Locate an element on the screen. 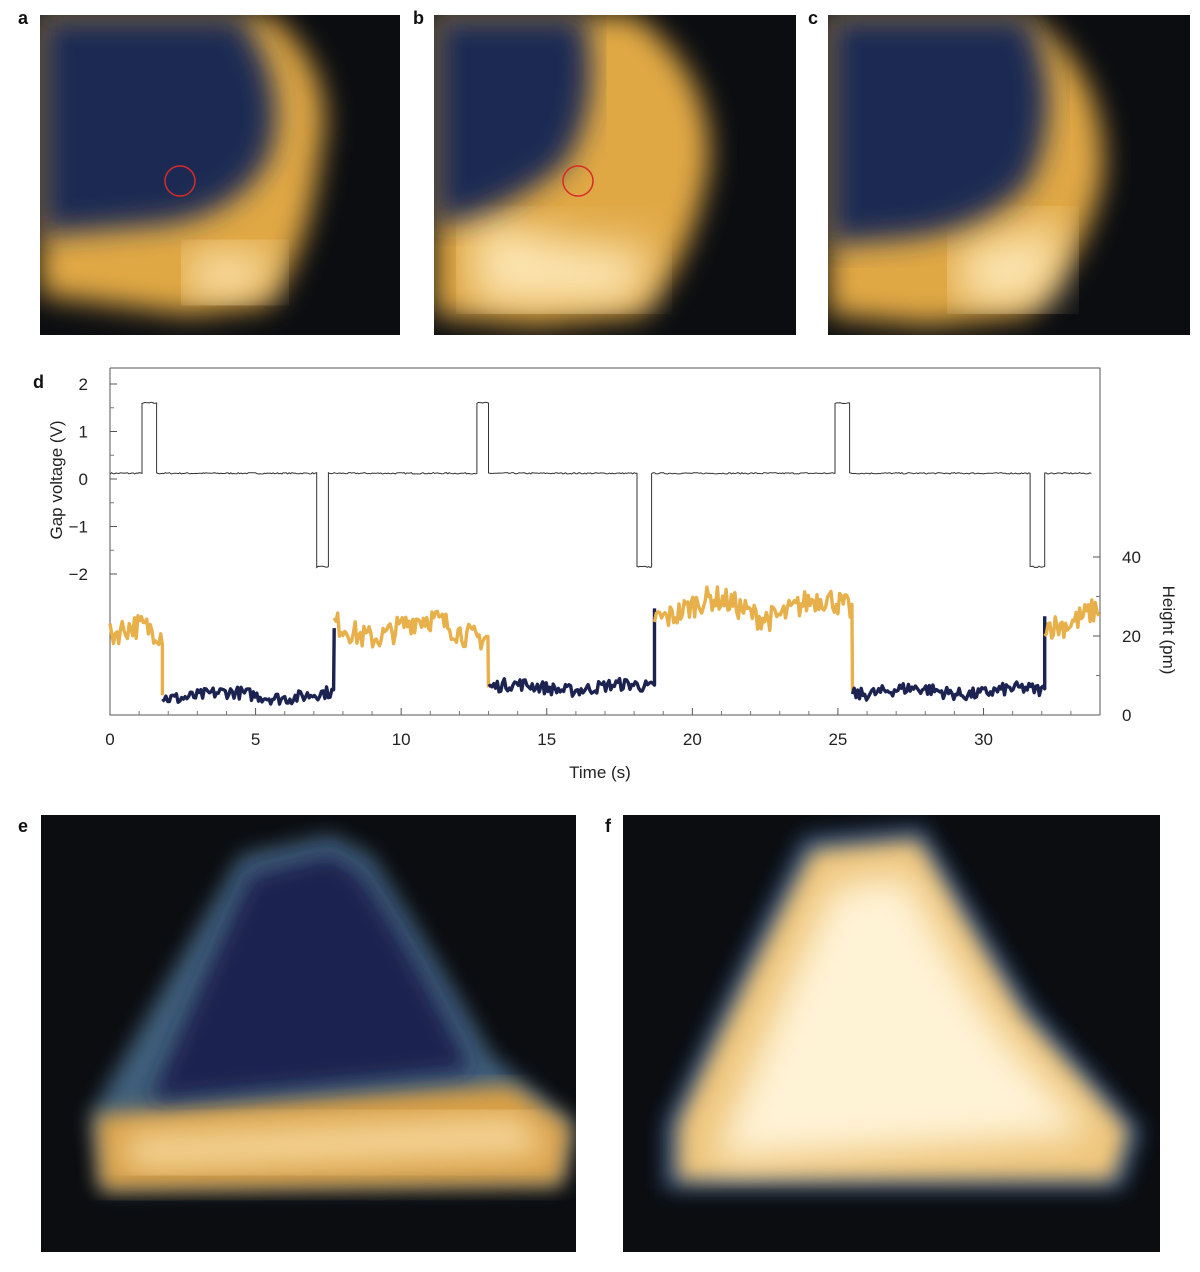  x-tick-label: 10 is located at coordinates (401, 739).